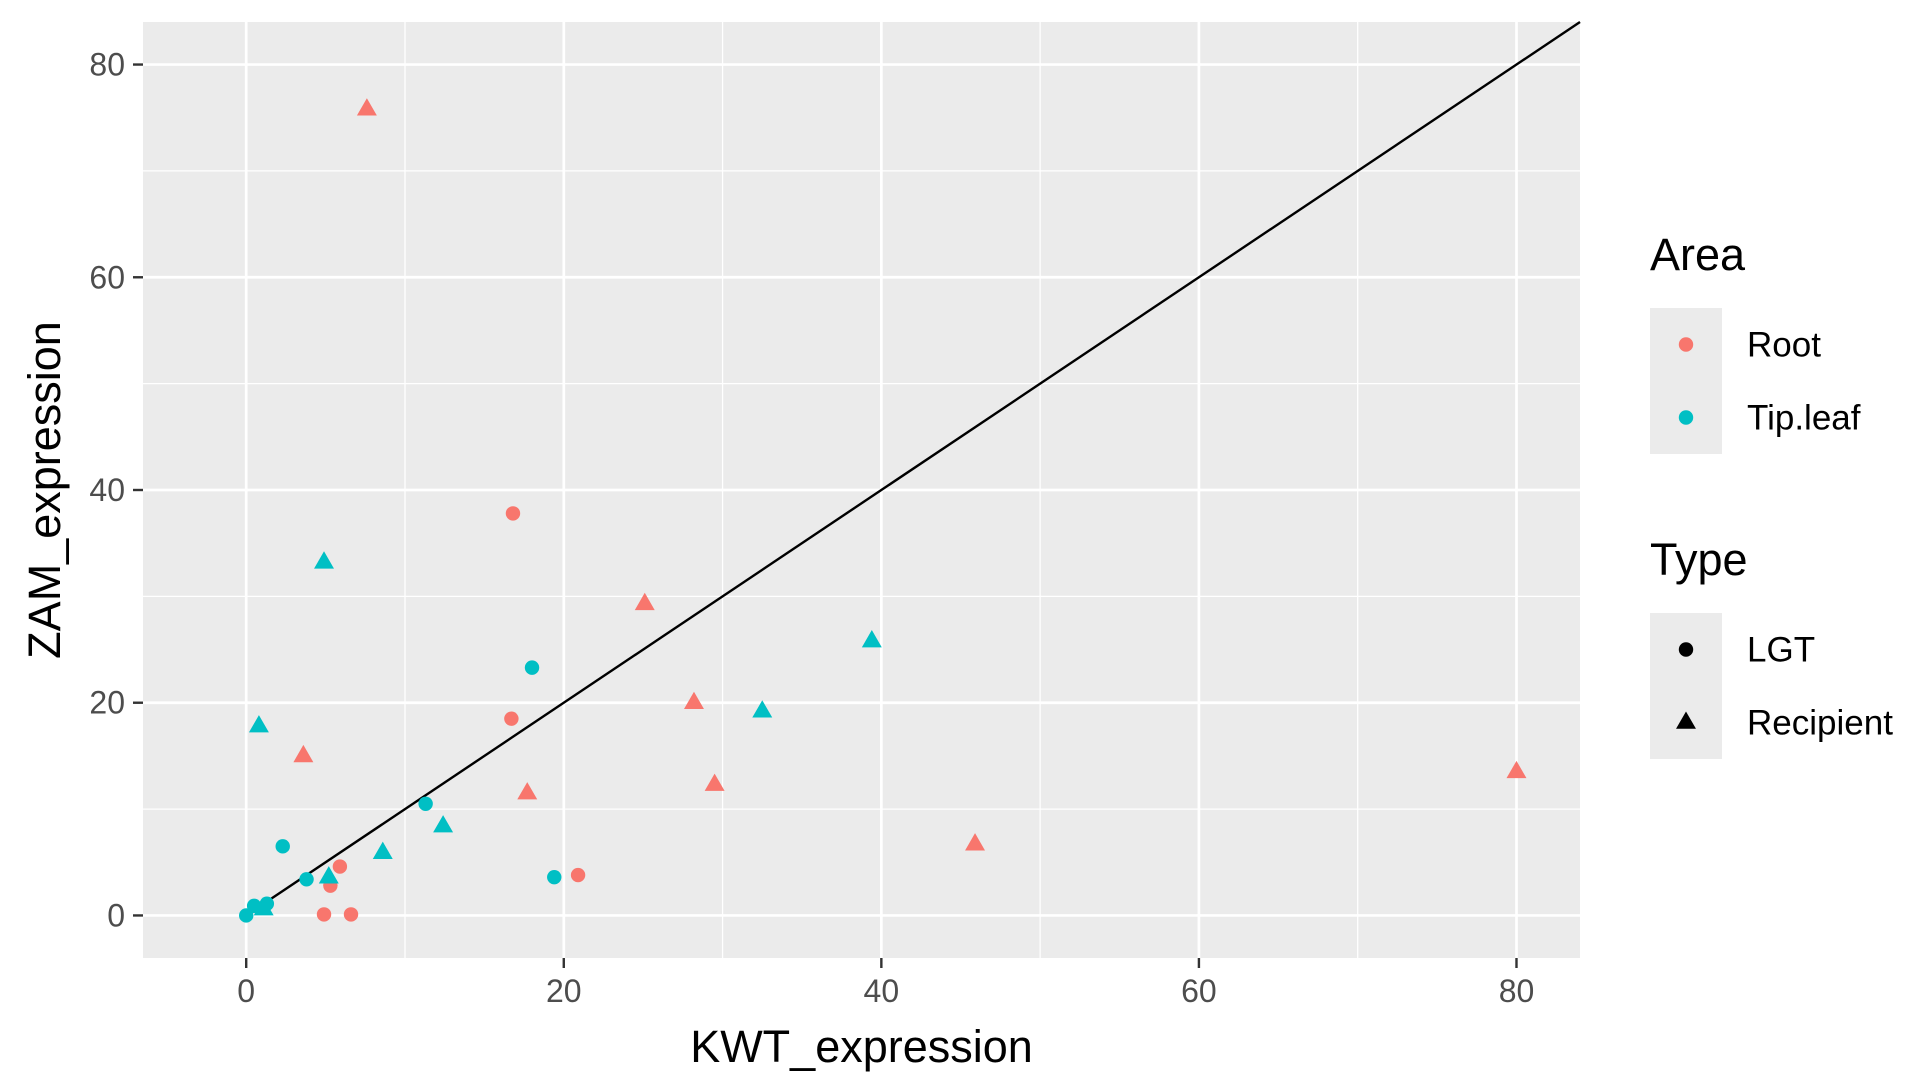 The image size is (1920, 1080). I want to click on legend-key-root, so click(1686, 344).